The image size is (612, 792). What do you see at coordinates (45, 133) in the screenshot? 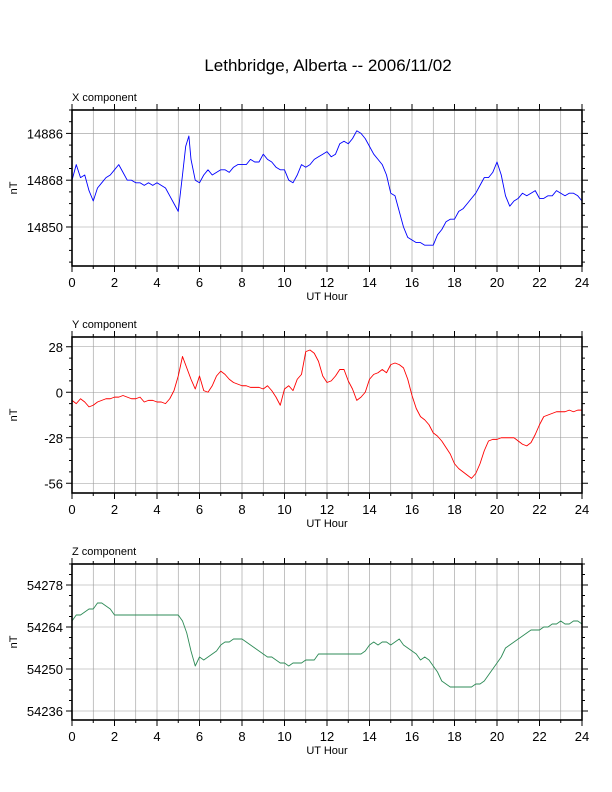
I see `y-tick-label-x: 14886` at bounding box center [45, 133].